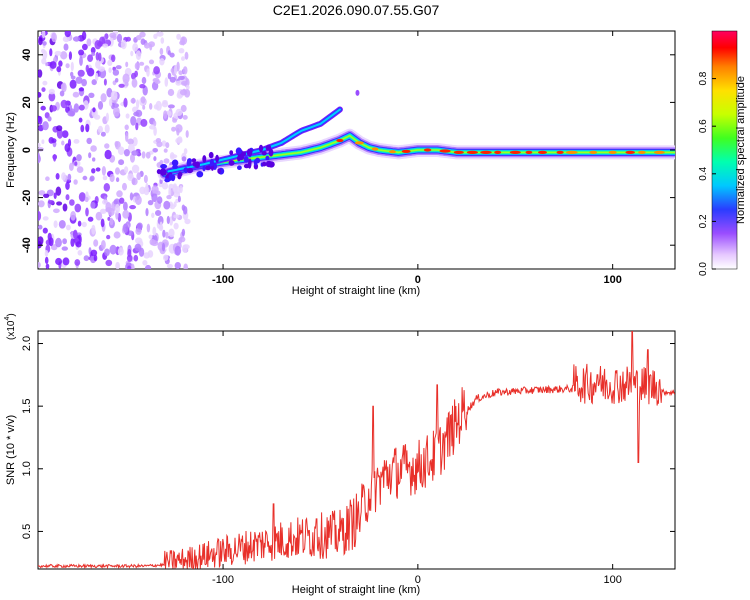 The height and width of the screenshot is (600, 750). Describe the element at coordinates (356, 291) in the screenshot. I see `spectrogram-xlabel: Height of straight line (km)` at that location.